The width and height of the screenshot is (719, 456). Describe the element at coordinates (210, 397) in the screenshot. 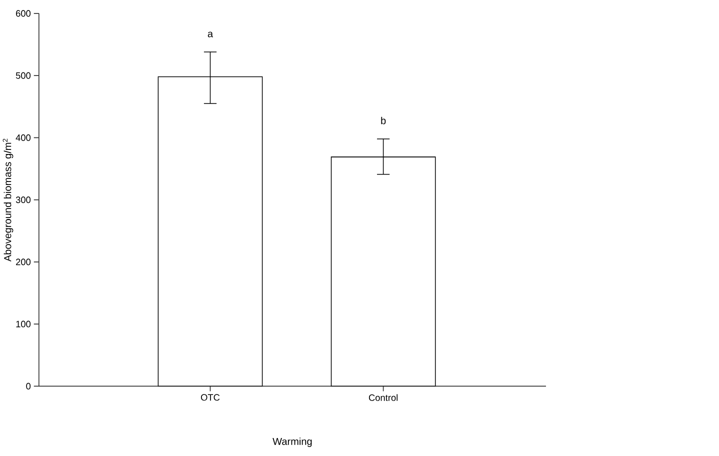

I see `x-tick-label: OTC` at that location.